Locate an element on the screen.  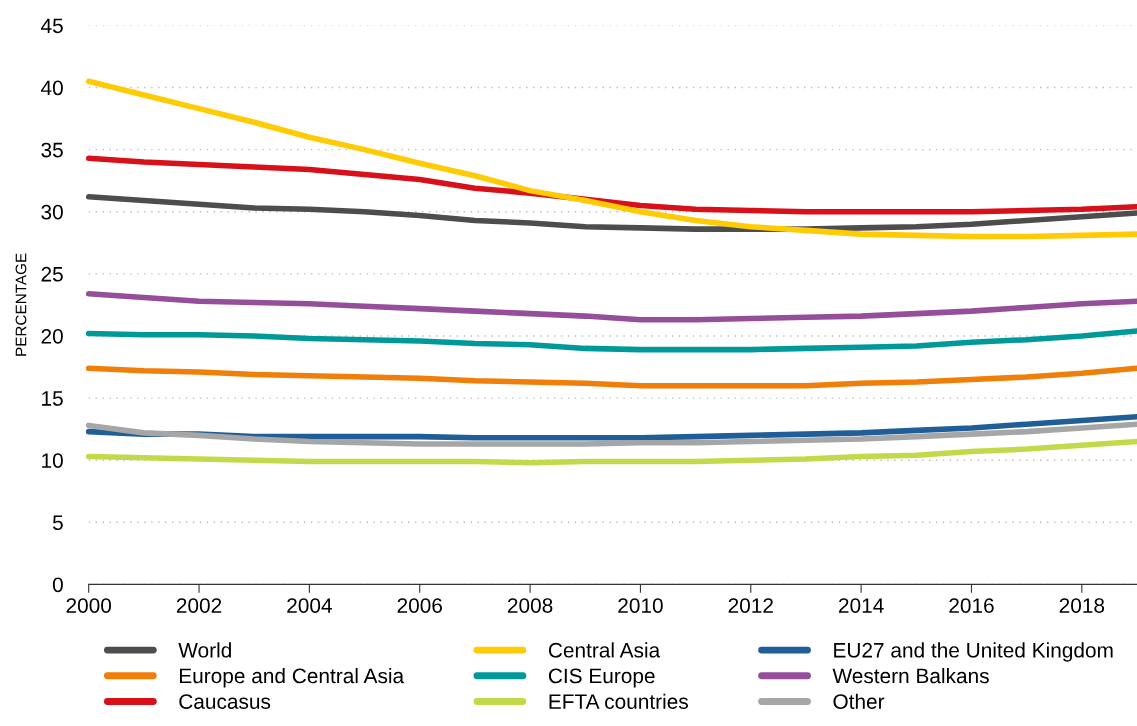
legend-label: EU27 and the United Kingdom is located at coordinates (973, 652).